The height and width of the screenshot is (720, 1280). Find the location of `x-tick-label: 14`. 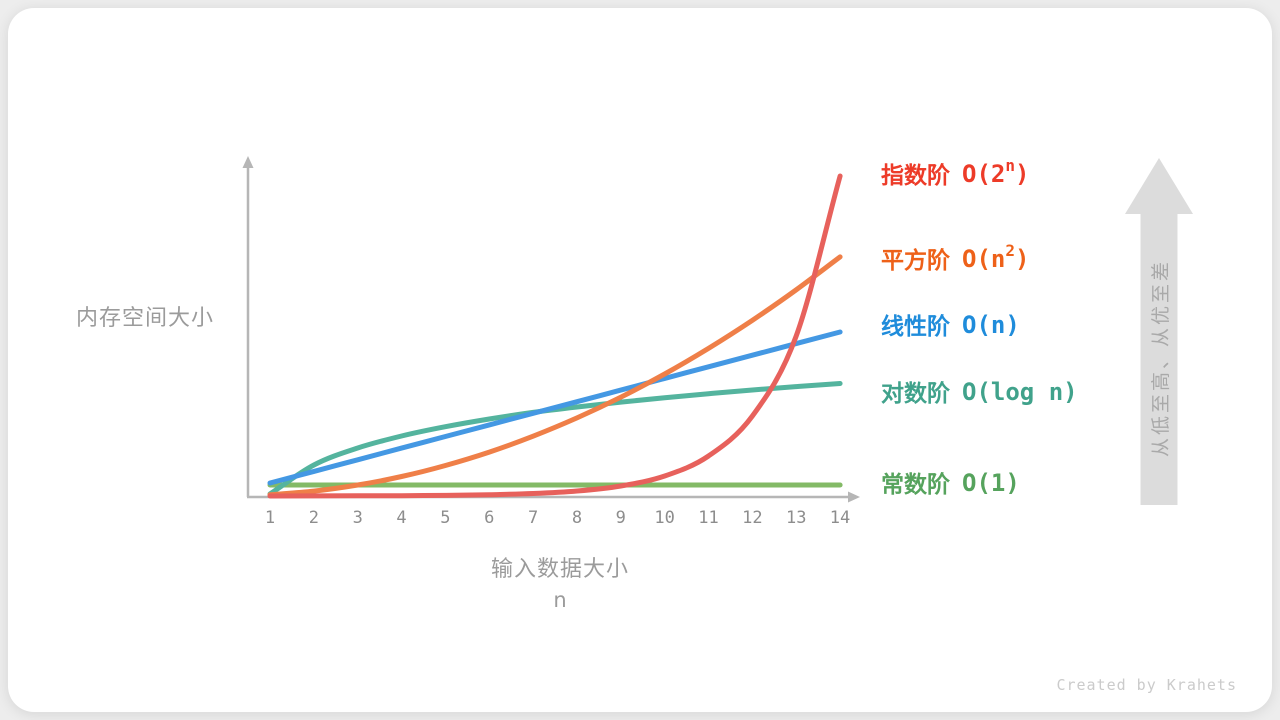

x-tick-label: 14 is located at coordinates (840, 518).